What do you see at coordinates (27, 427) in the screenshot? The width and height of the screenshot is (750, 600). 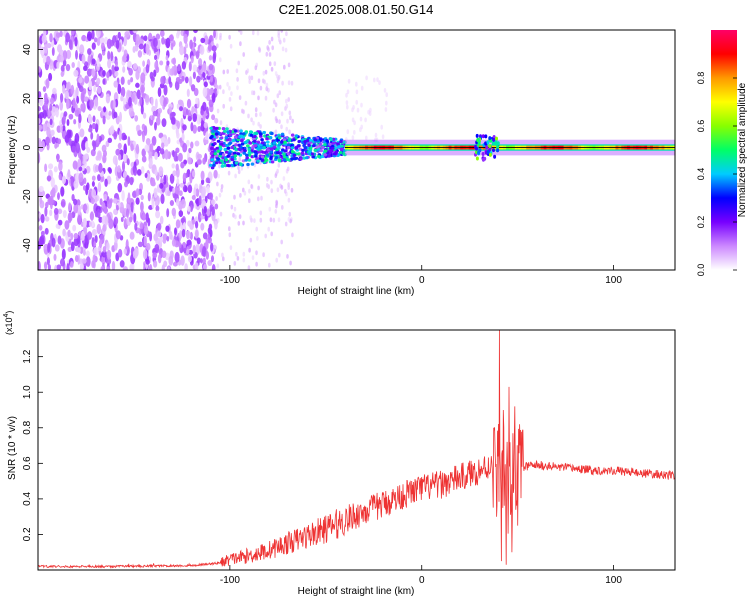 I see `snr-y-tick-label: 0.8` at bounding box center [27, 427].